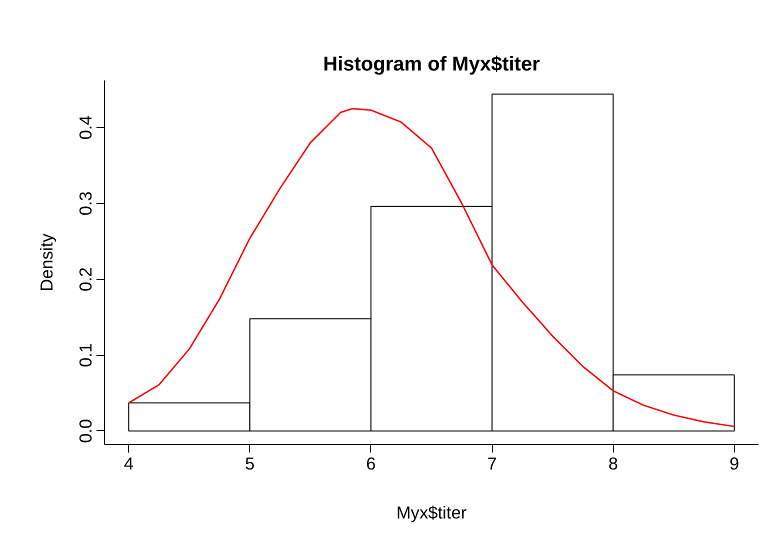  What do you see at coordinates (492, 464) in the screenshot?
I see `x-tick-label: 7` at bounding box center [492, 464].